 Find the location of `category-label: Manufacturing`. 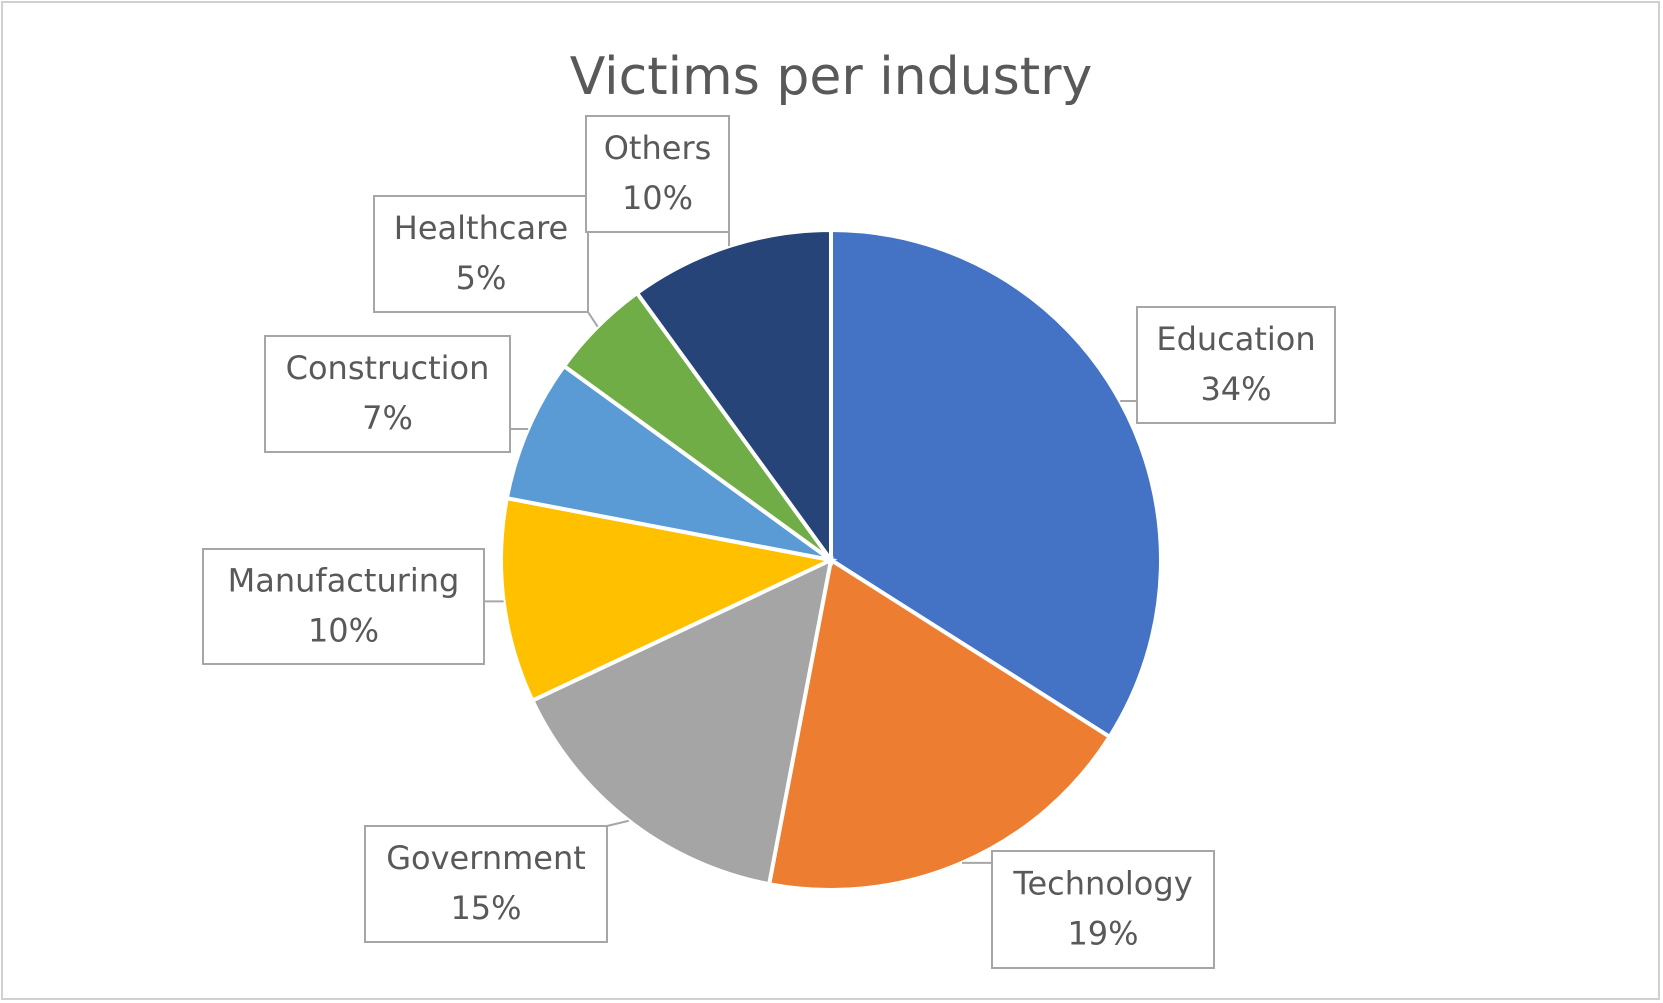

category-label: Manufacturing is located at coordinates (344, 581).